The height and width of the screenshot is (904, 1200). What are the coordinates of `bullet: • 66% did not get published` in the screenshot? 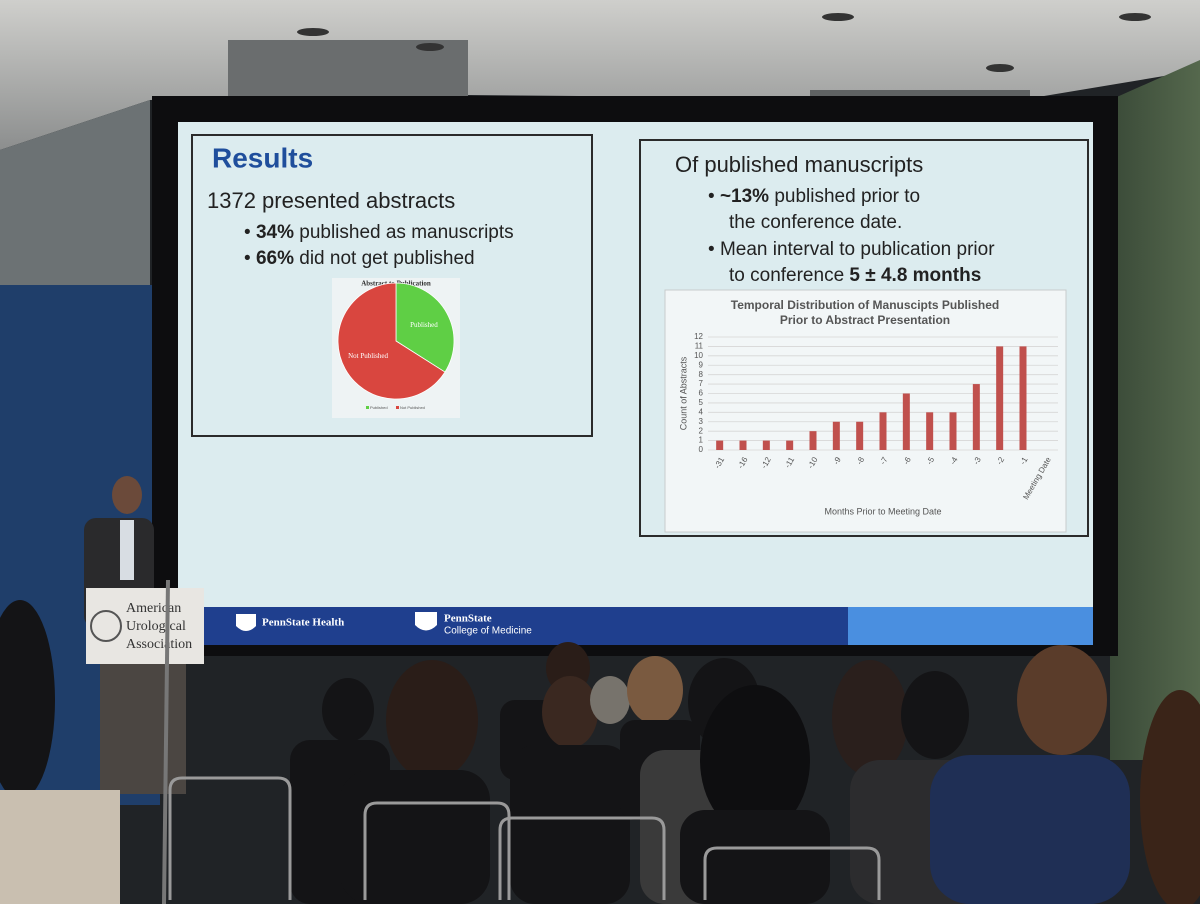 It's located at (359, 258).